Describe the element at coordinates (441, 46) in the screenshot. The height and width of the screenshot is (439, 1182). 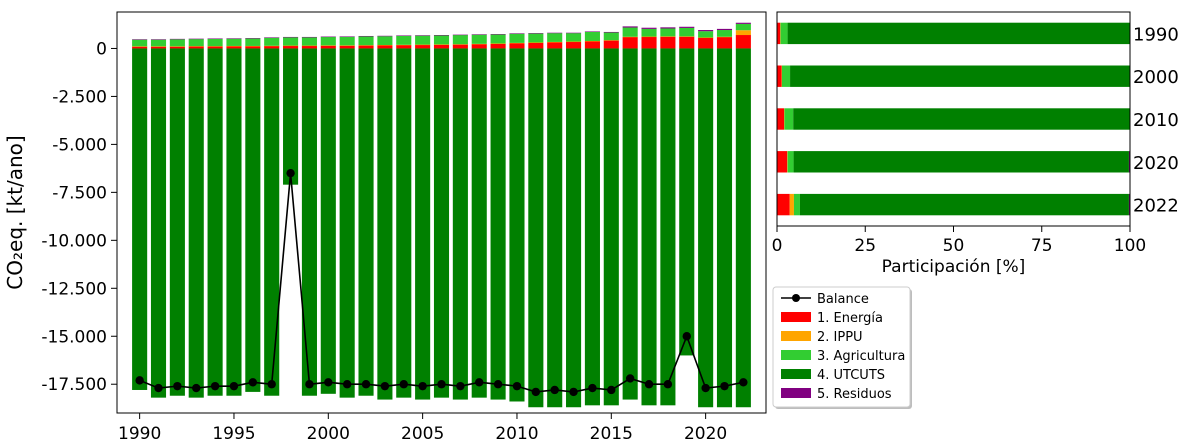
I see `bar-energia-2006` at that location.